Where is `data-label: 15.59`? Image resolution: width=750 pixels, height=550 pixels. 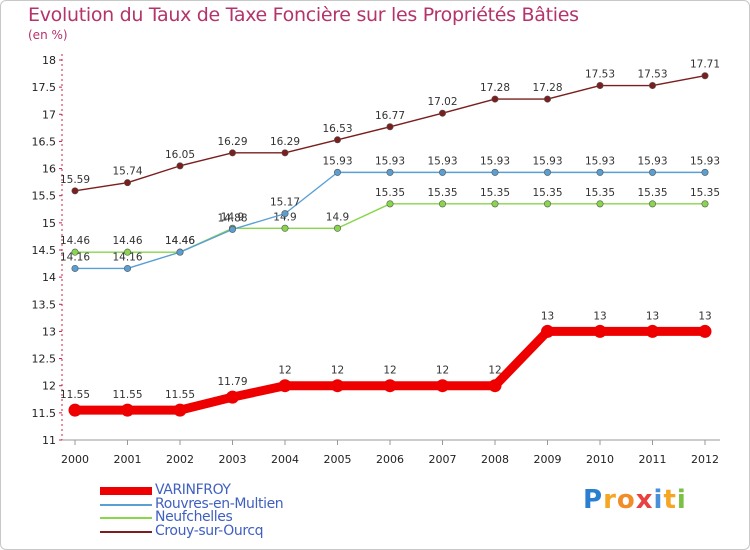
data-label: 15.59 is located at coordinates (75, 180).